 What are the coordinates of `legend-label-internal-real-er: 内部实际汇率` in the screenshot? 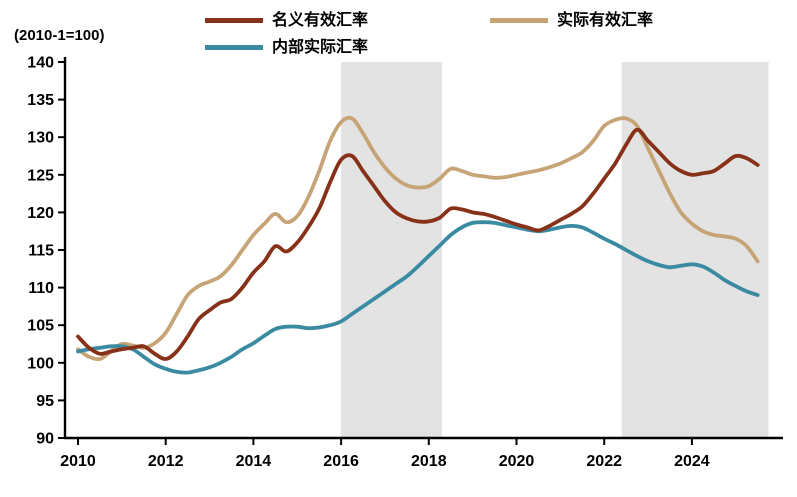 It's located at (320, 47).